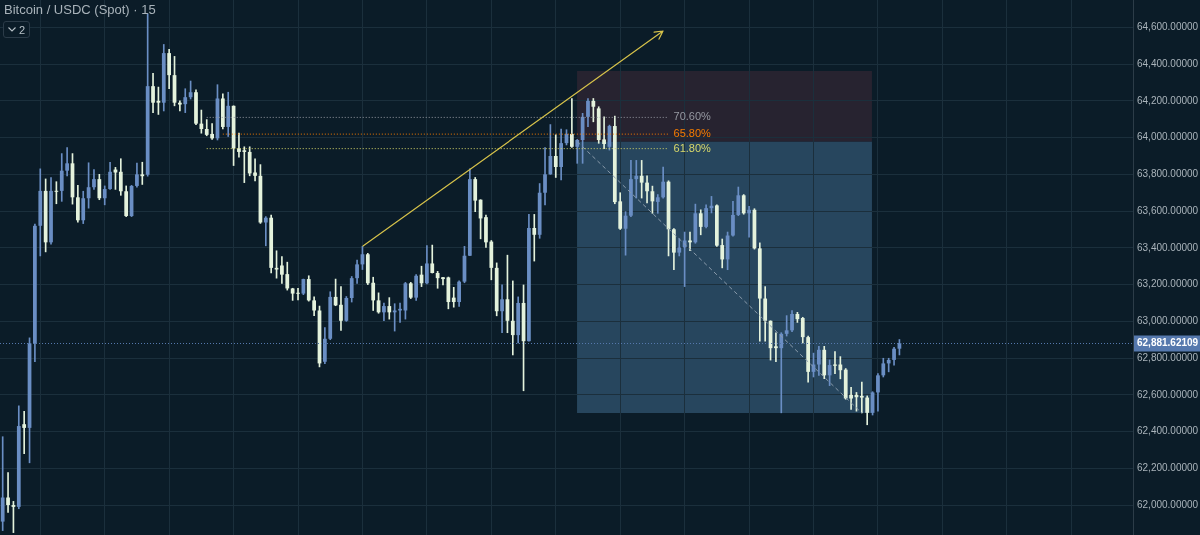  I want to click on chart-title: Bitcoin / USDC (Spot) · 15, so click(80, 10).